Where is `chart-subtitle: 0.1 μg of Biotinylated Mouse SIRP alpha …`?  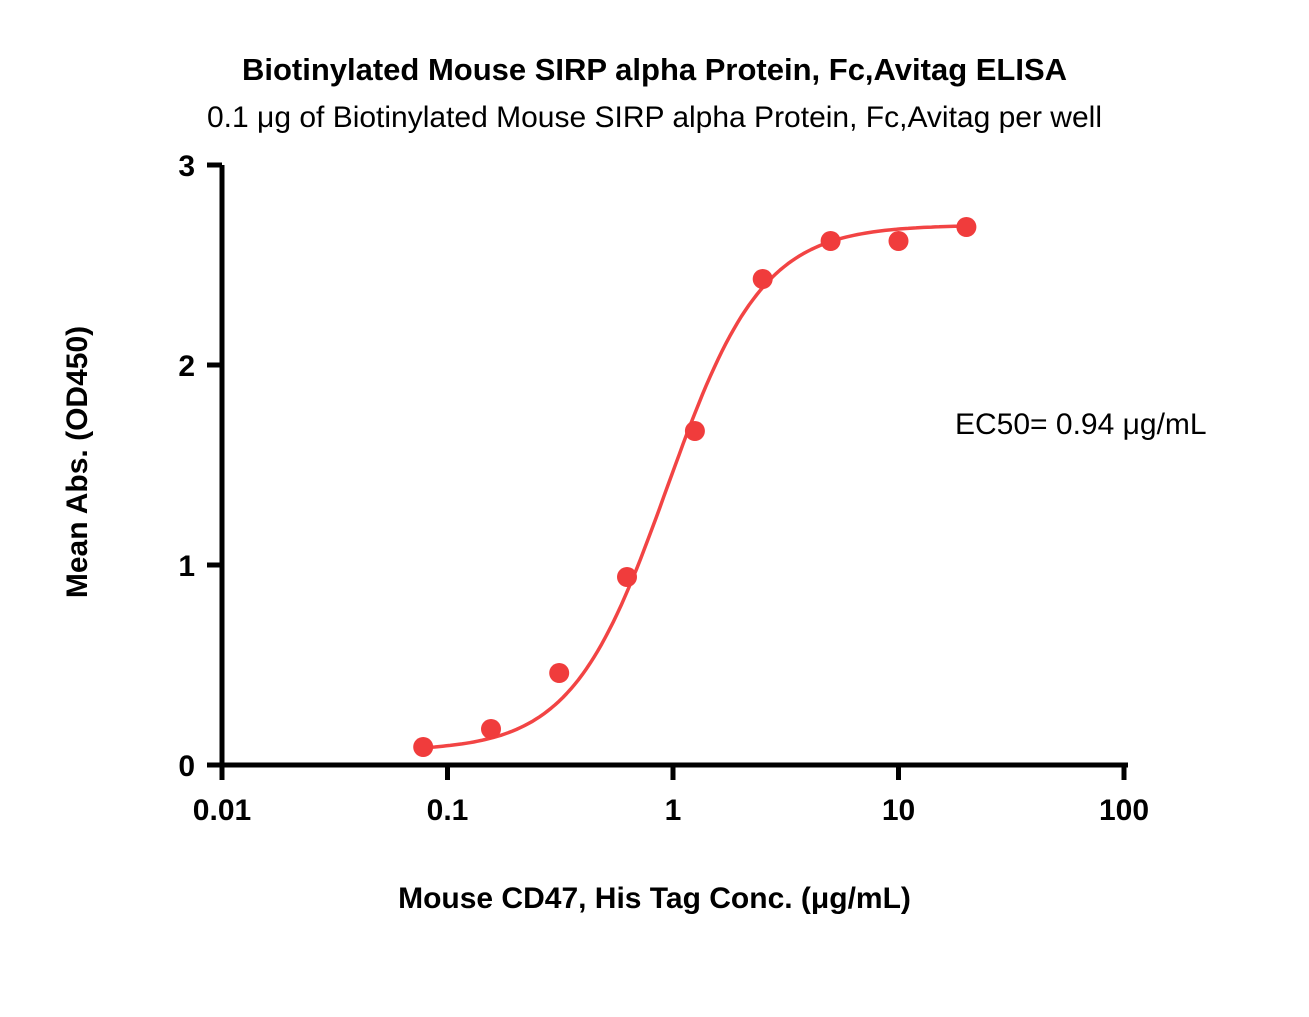 chart-subtitle: 0.1 μg of Biotinylated Mouse SIRP alpha … is located at coordinates (654, 117).